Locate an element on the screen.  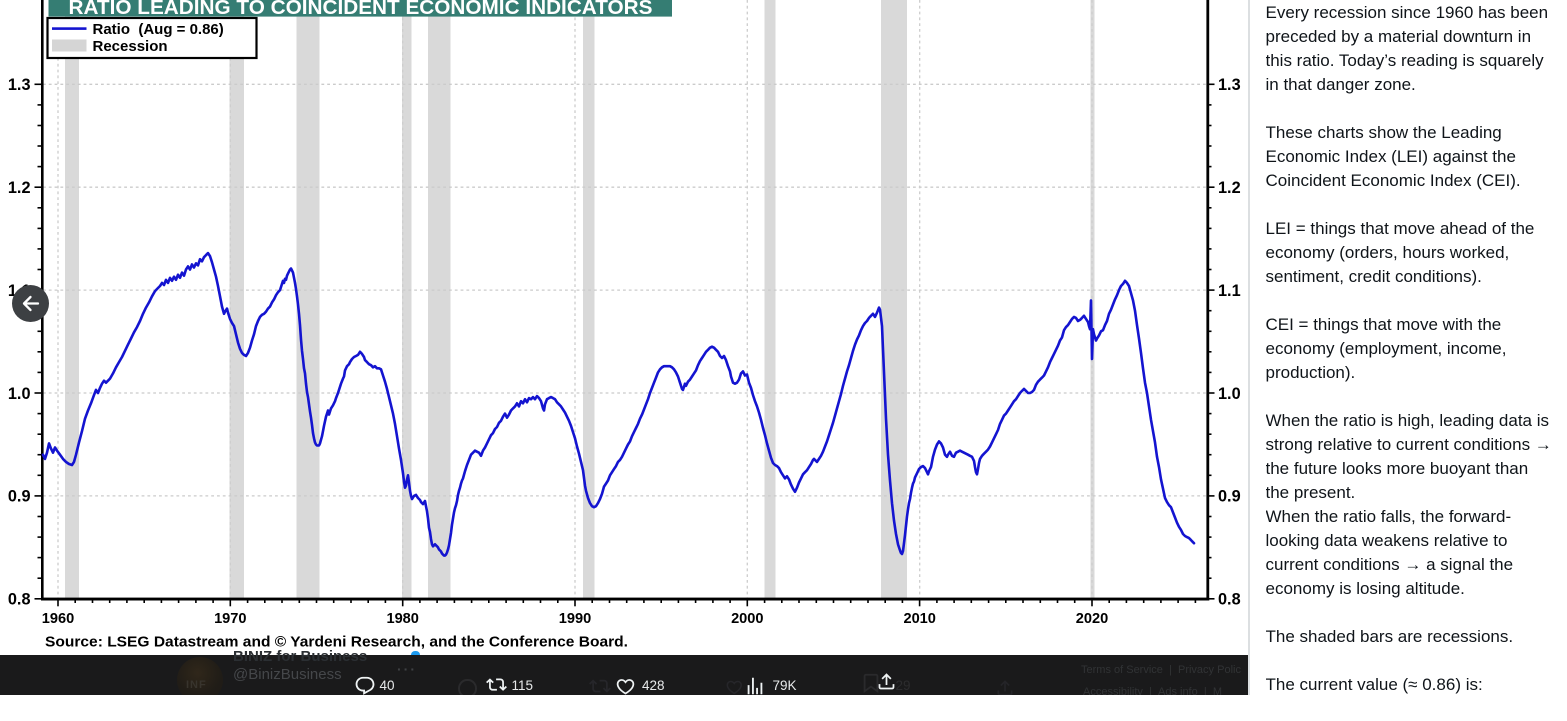
svg-text: 1980 is located at coordinates (402, 619).